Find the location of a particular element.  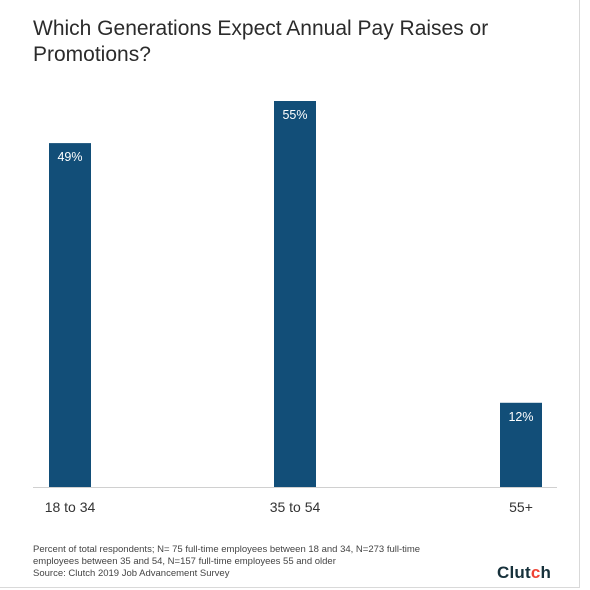

x-tick-labels: 18 to 34 35 to 54 55+ is located at coordinates (289, 507).